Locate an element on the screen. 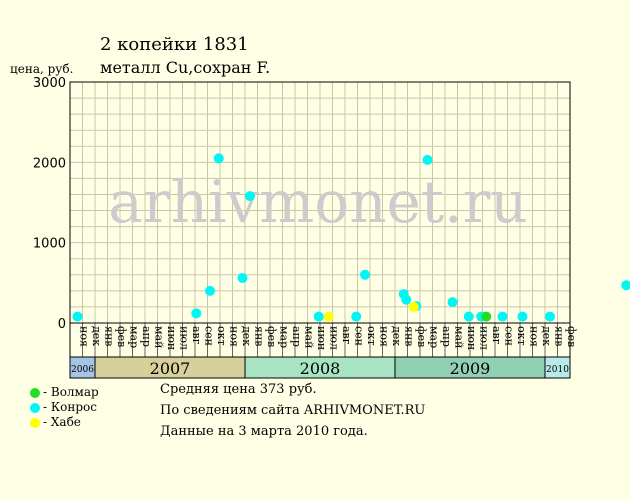  legend-item: - Хабе is located at coordinates (64, 422).